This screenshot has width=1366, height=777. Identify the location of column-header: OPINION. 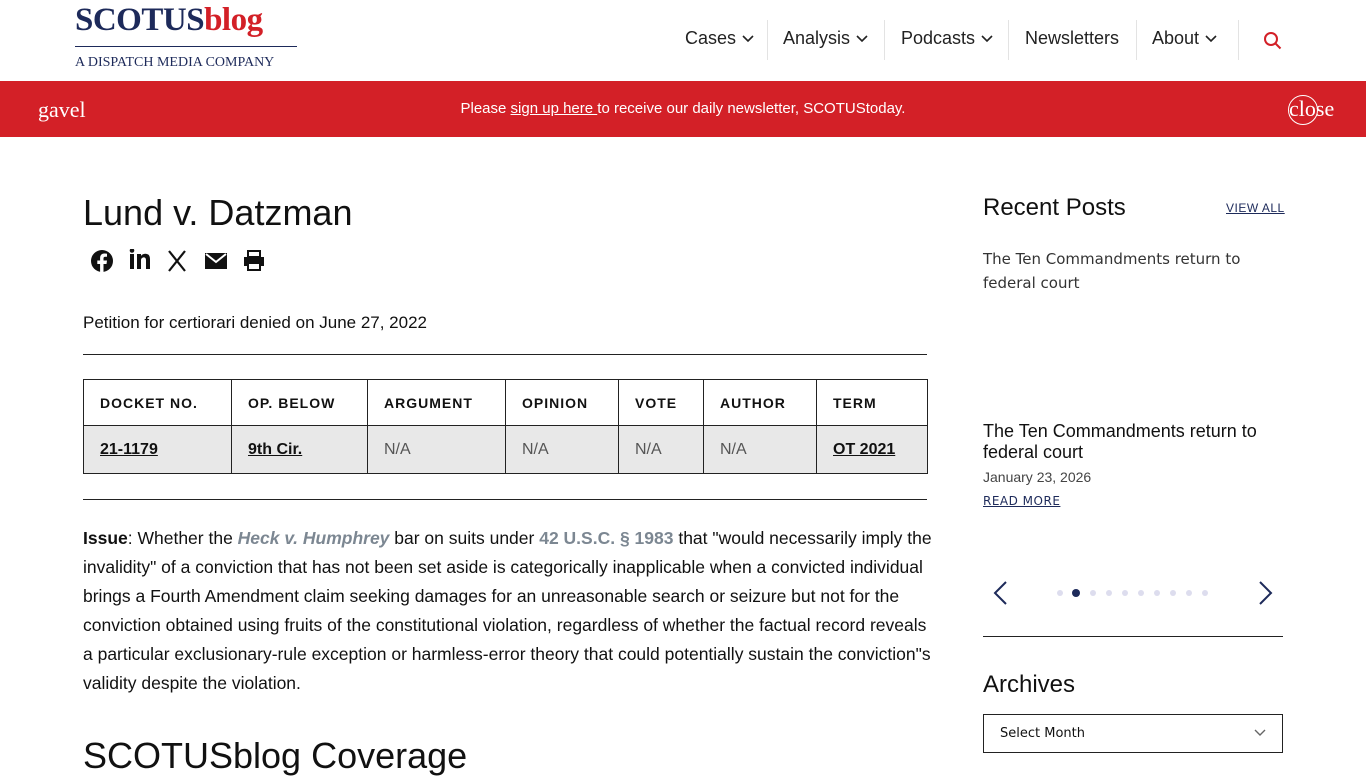
(562, 402).